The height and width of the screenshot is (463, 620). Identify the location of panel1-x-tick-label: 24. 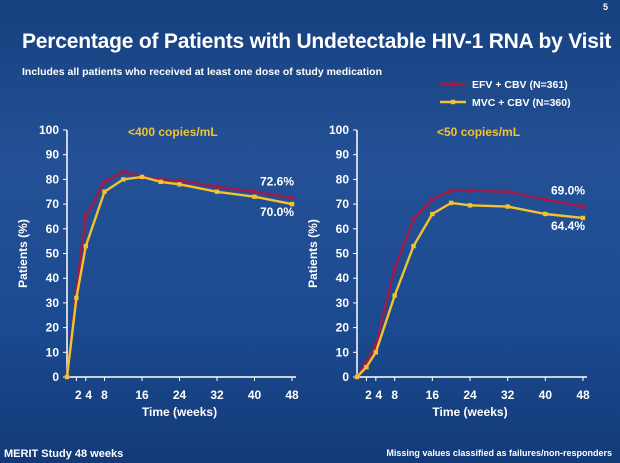
(180, 395).